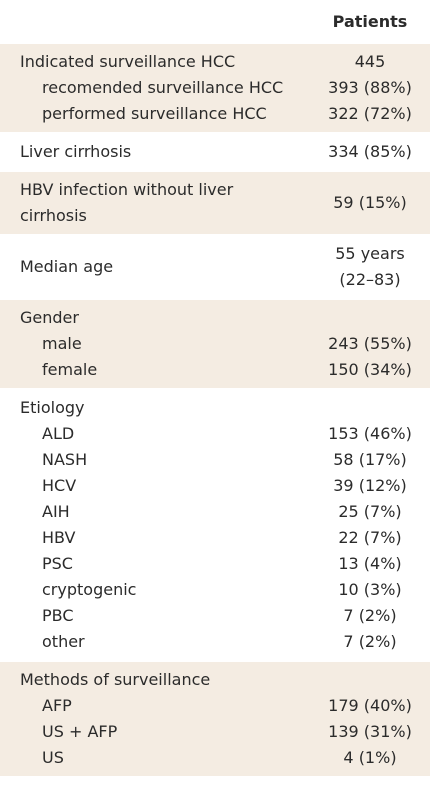 The width and height of the screenshot is (430, 800). What do you see at coordinates (370, 151) in the screenshot?
I see `row-value: 334 (85%)` at bounding box center [370, 151].